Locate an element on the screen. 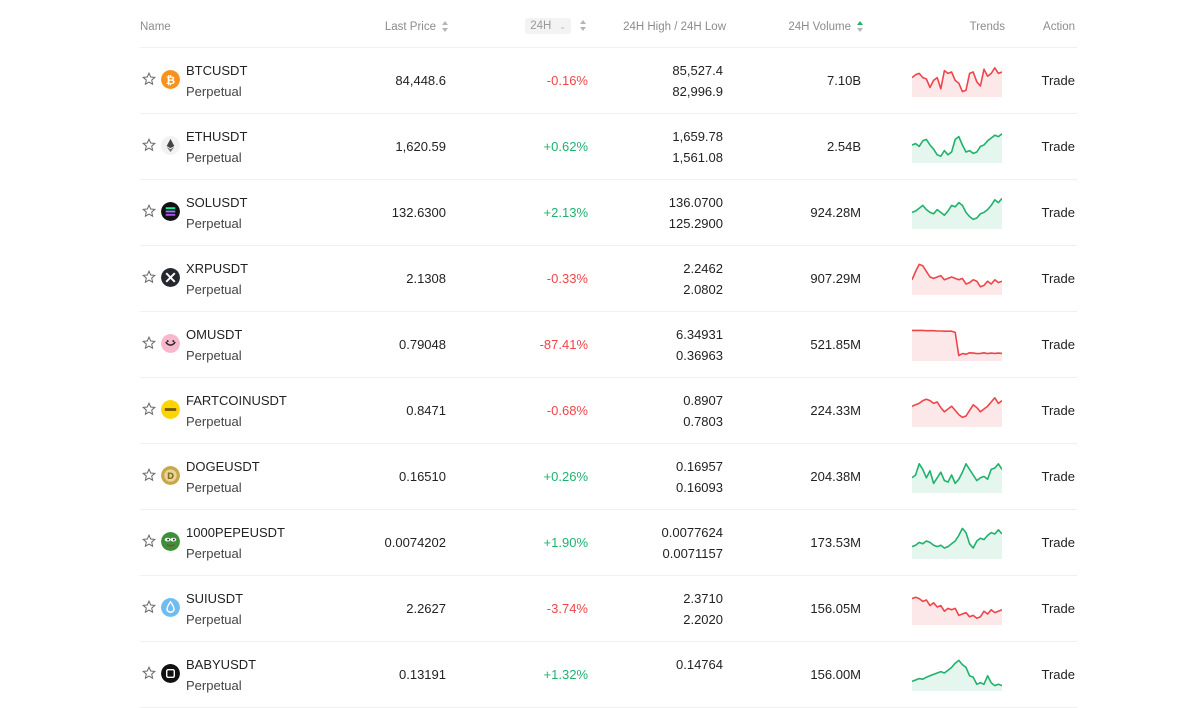  change-column-header: 24H ⌄ is located at coordinates (555, 26).